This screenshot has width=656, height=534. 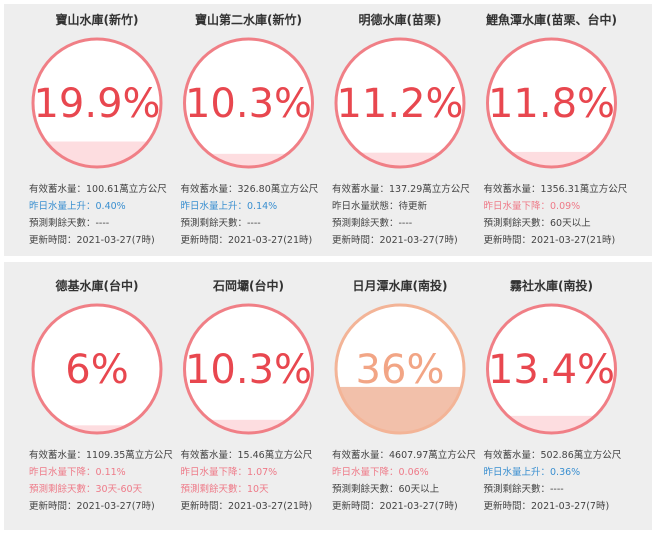 I want to click on reservoir-name: 寶山第二水庫(新竹), so click(x=248, y=19).